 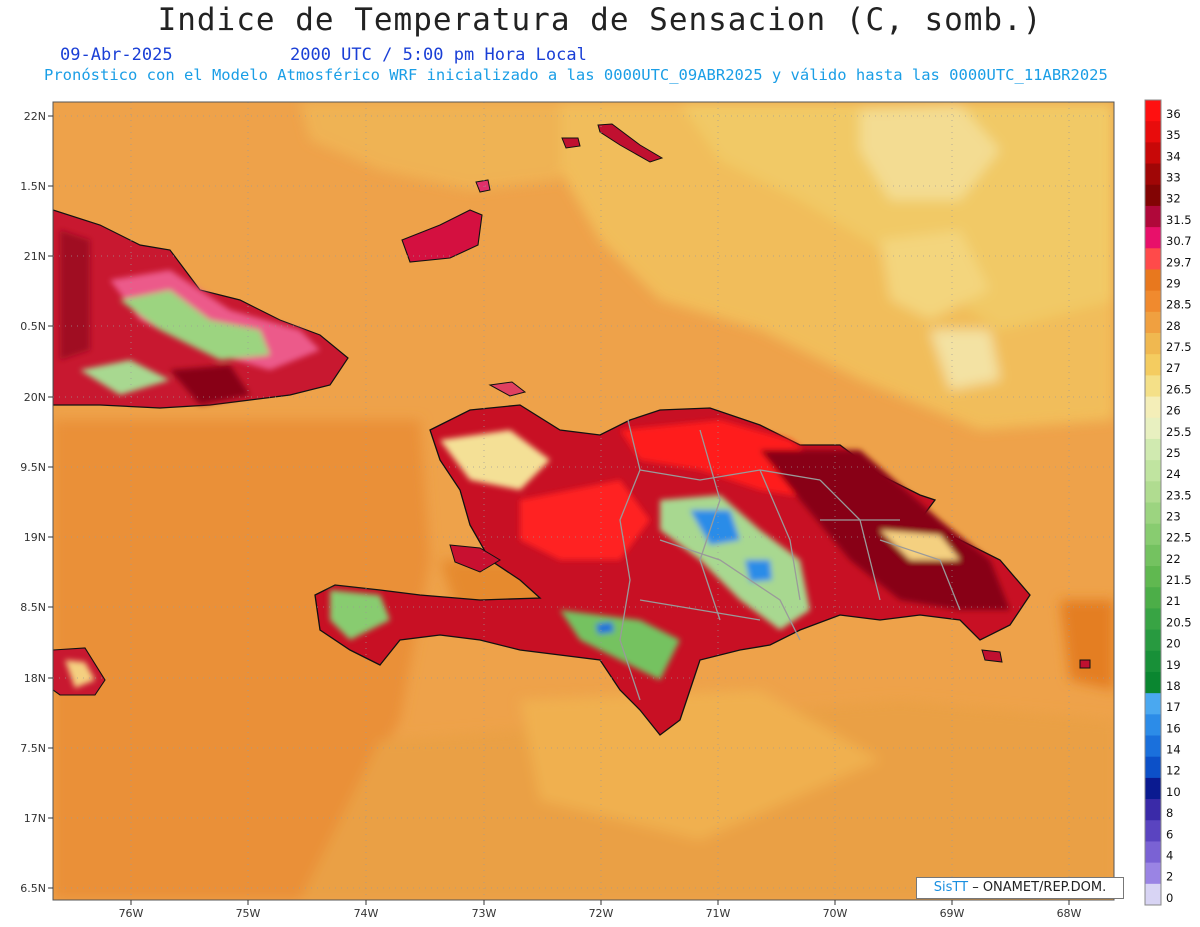 What do you see at coordinates (1173, 453) in the screenshot?
I see `colorbar-label: 25` at bounding box center [1173, 453].